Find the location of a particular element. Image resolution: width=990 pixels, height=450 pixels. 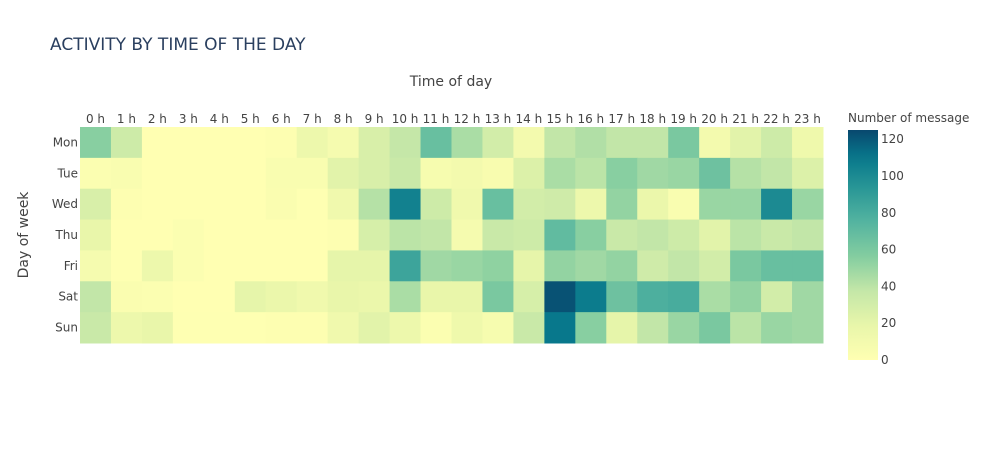

y-tick-label: Mon is located at coordinates (65, 142).